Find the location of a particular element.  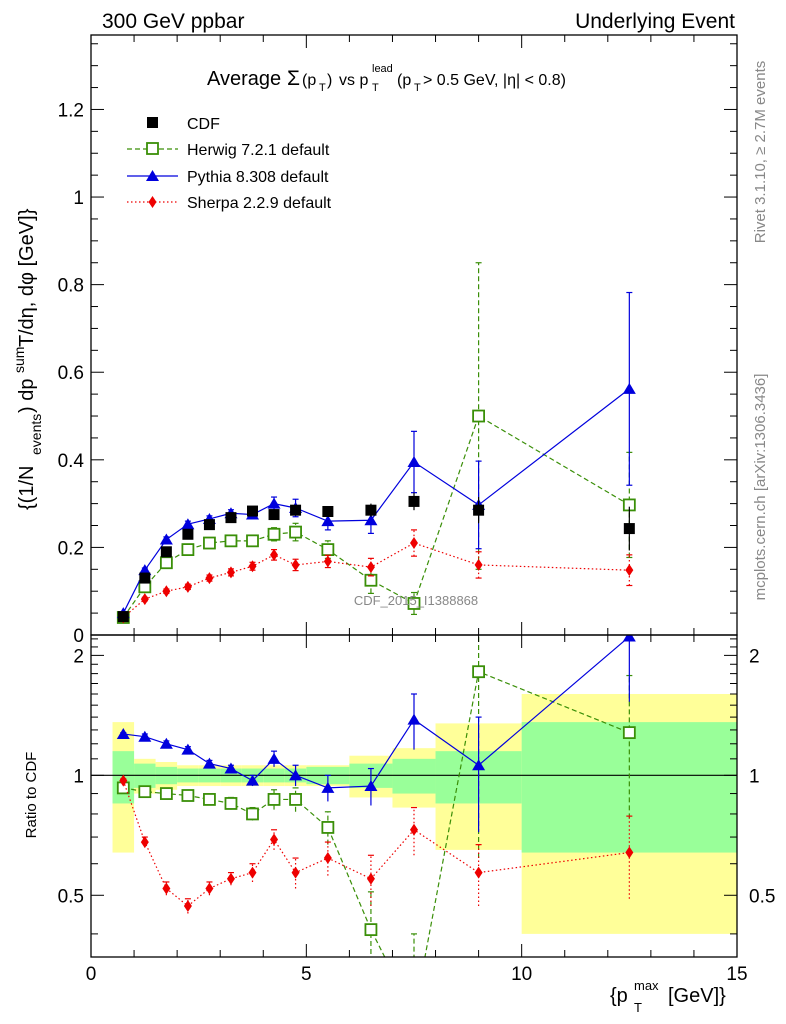

svg-text: (p is located at coordinates (309, 80).